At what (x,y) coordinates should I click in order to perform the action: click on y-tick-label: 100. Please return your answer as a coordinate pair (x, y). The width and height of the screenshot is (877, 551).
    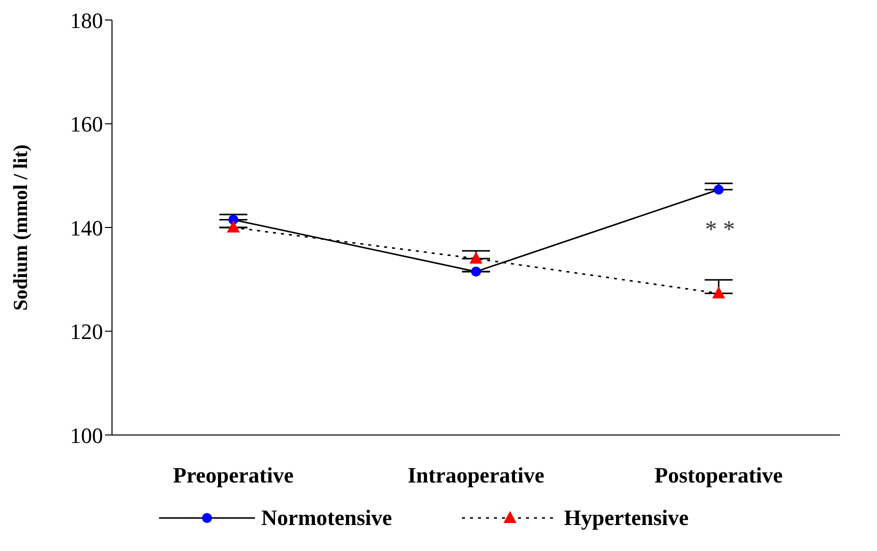
    Looking at the image, I should click on (86, 435).